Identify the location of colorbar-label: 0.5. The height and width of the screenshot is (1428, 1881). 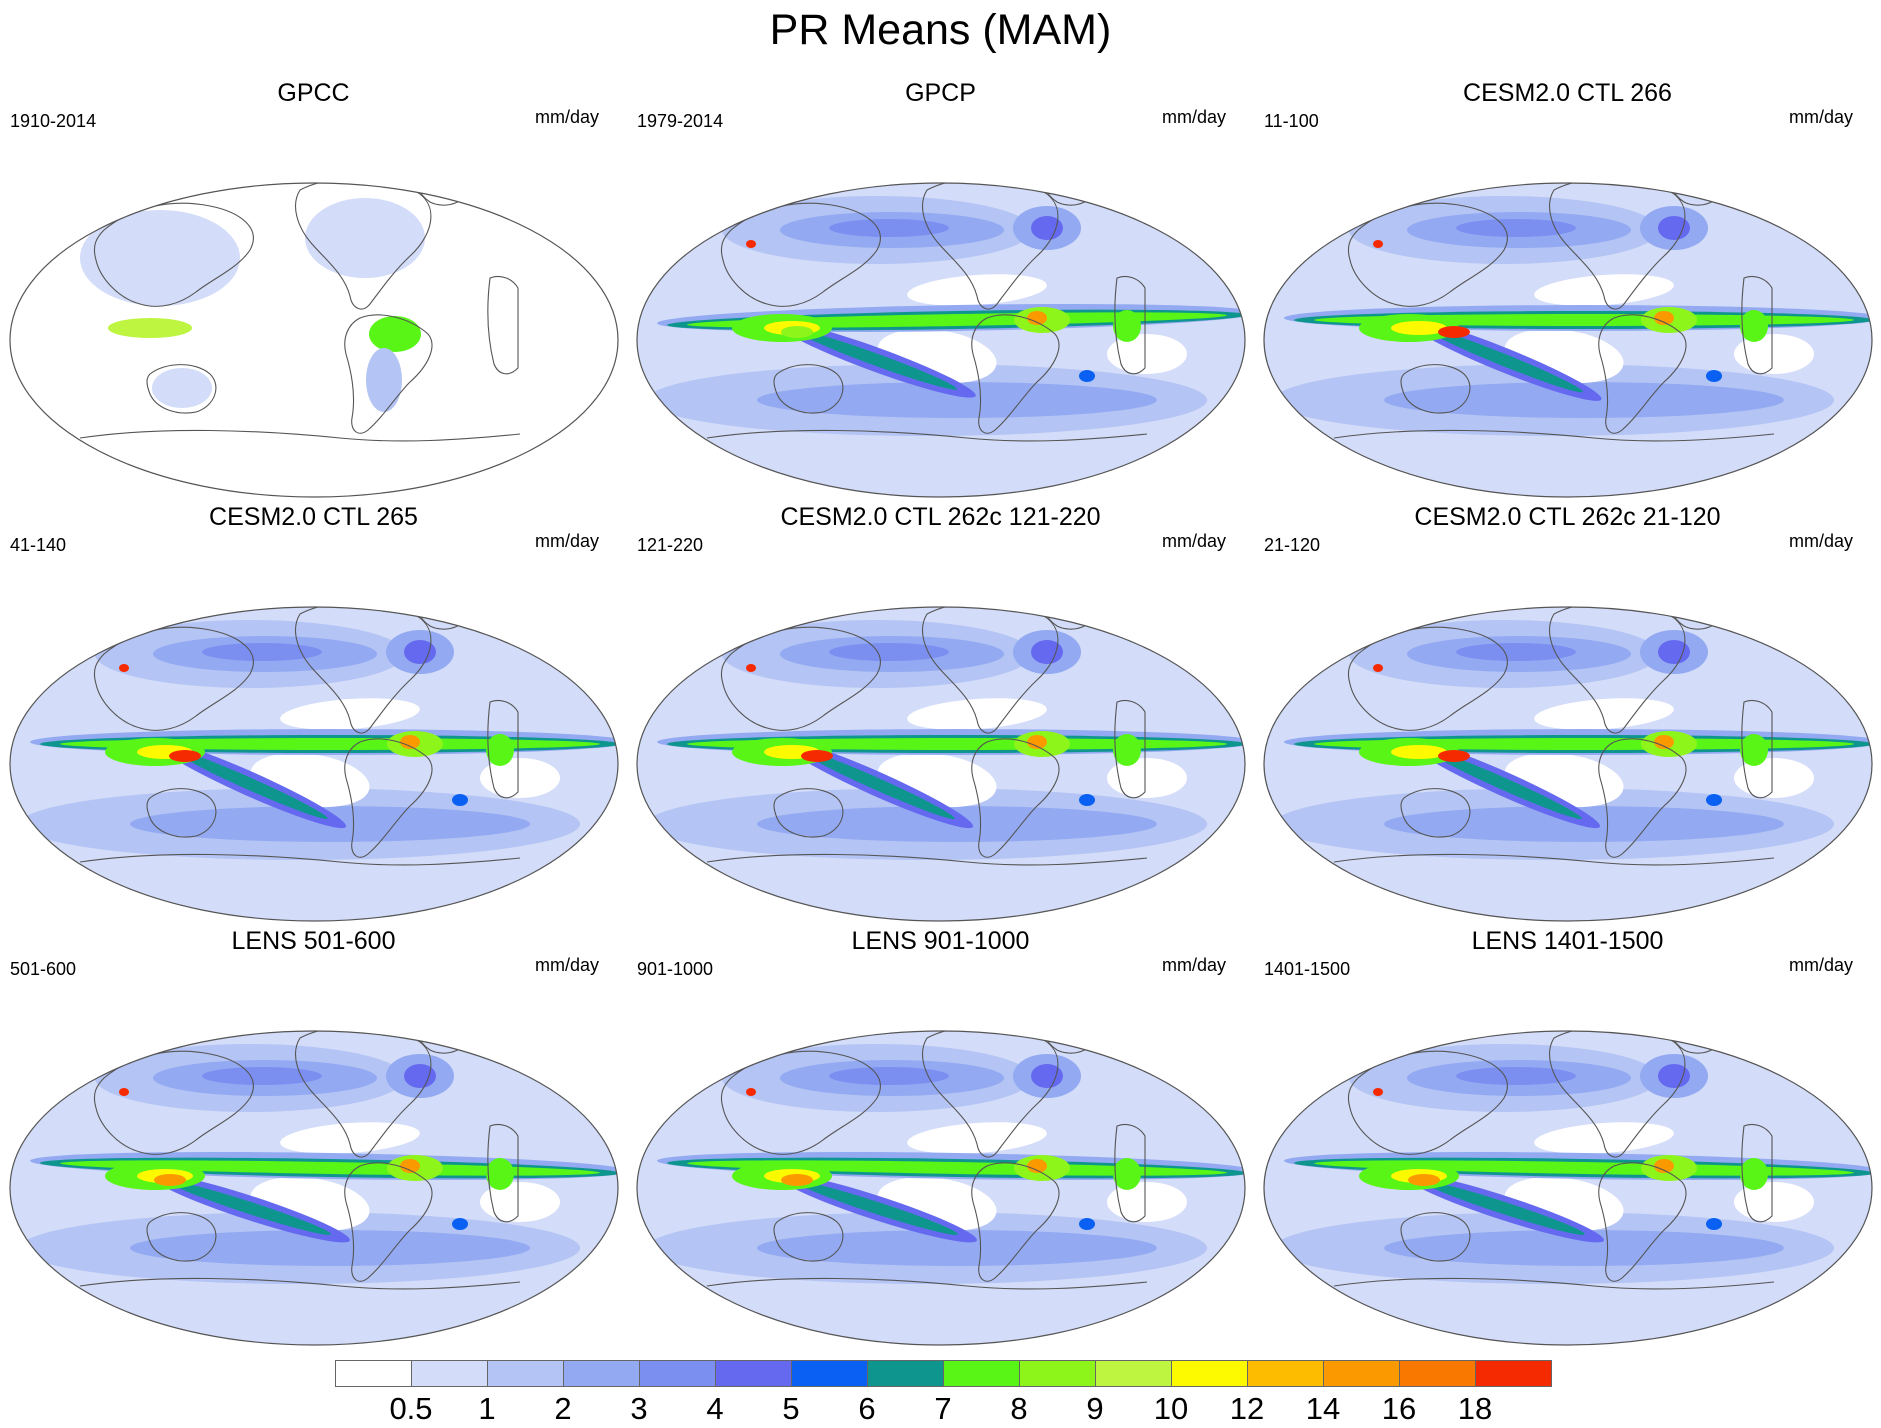
(411, 1408).